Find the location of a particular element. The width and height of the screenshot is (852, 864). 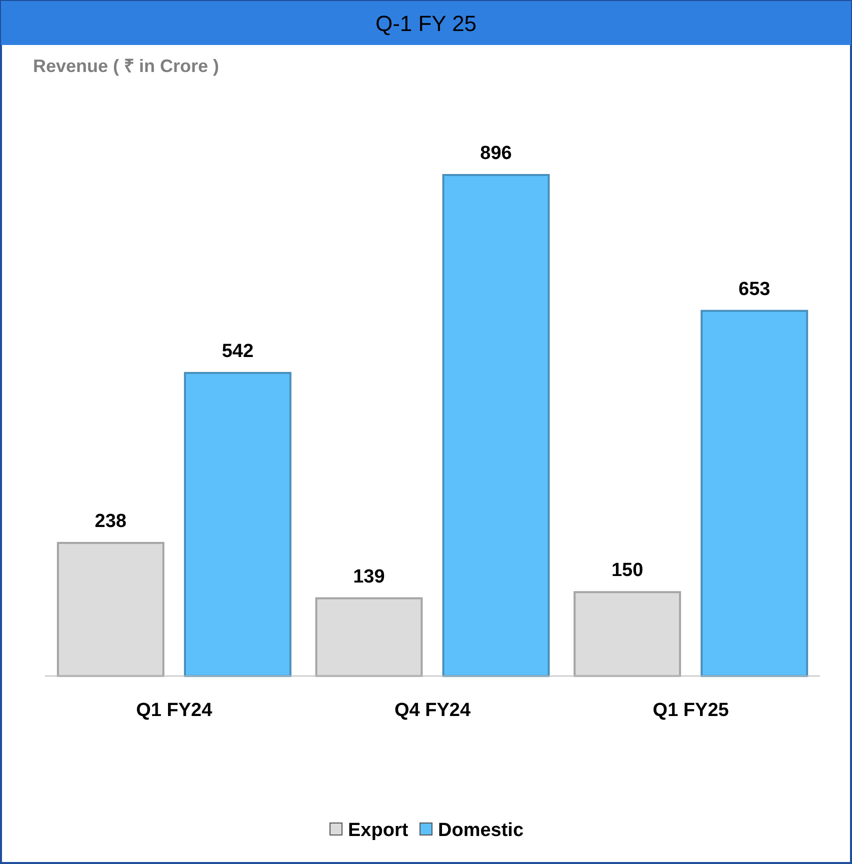

data-label: 542 is located at coordinates (238, 351).